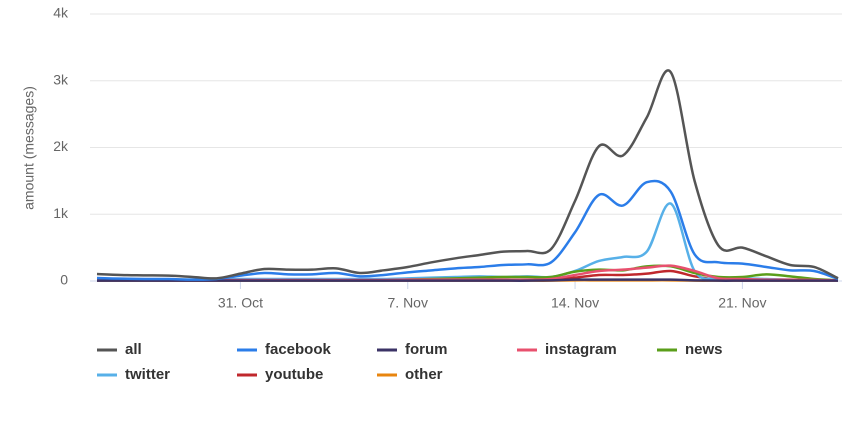  Describe the element at coordinates (61, 213) in the screenshot. I see `y-tick-label: 1k` at that location.